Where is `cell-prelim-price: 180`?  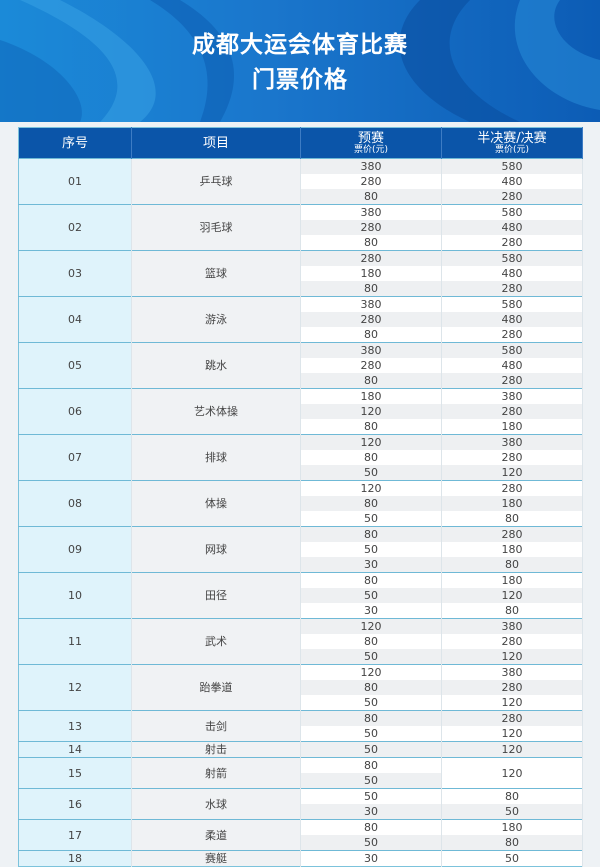
cell-prelim-price: 180 is located at coordinates (371, 396).